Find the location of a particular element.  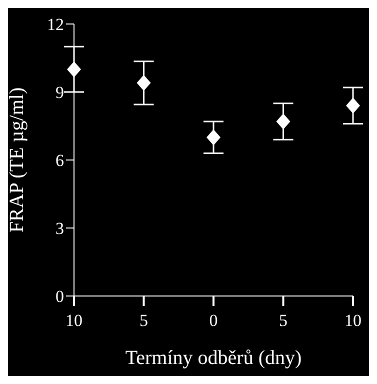

y-tick-label: 0 is located at coordinates (60, 296).